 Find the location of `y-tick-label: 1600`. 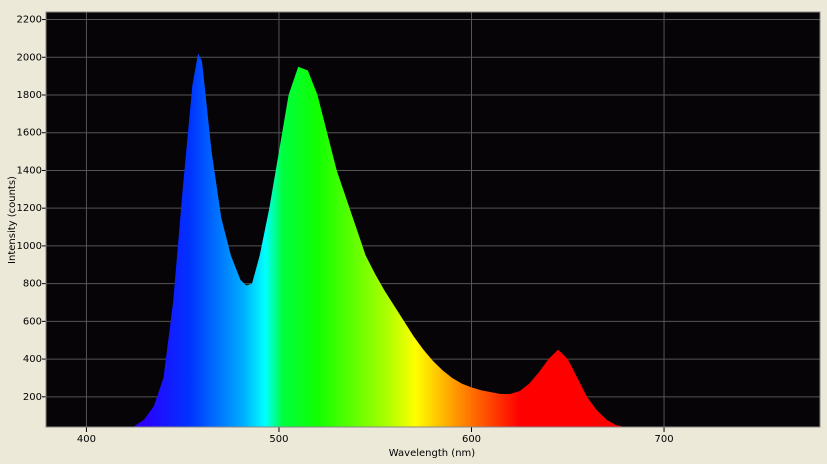

y-tick-label: 1600 is located at coordinates (29, 133).